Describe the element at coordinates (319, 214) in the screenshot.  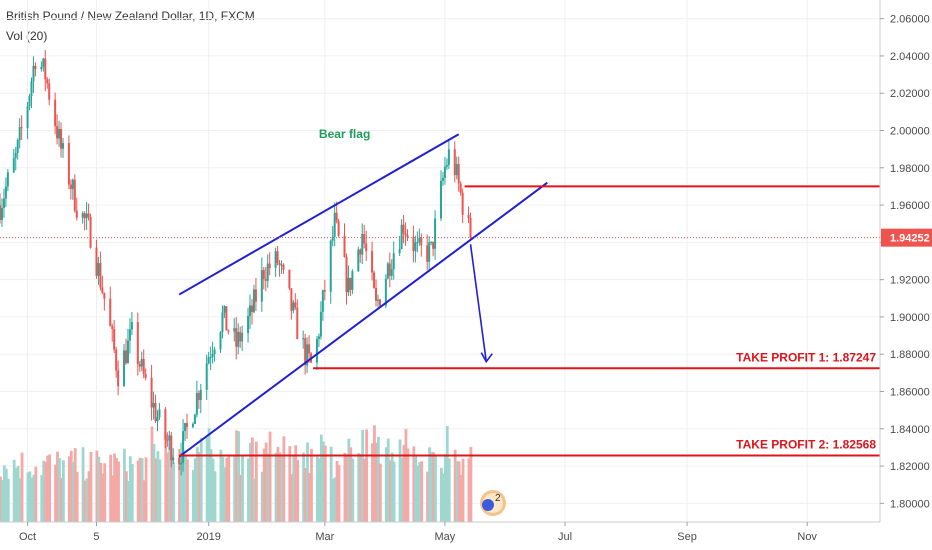
I see `channel-upper-line` at that location.